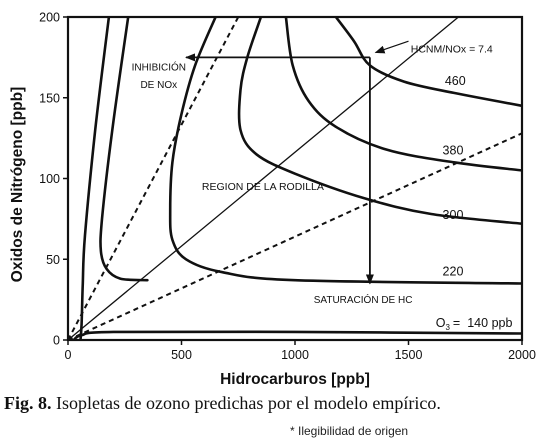 The height and width of the screenshot is (444, 544). I want to click on isopleth-label-220: 220, so click(453, 271).